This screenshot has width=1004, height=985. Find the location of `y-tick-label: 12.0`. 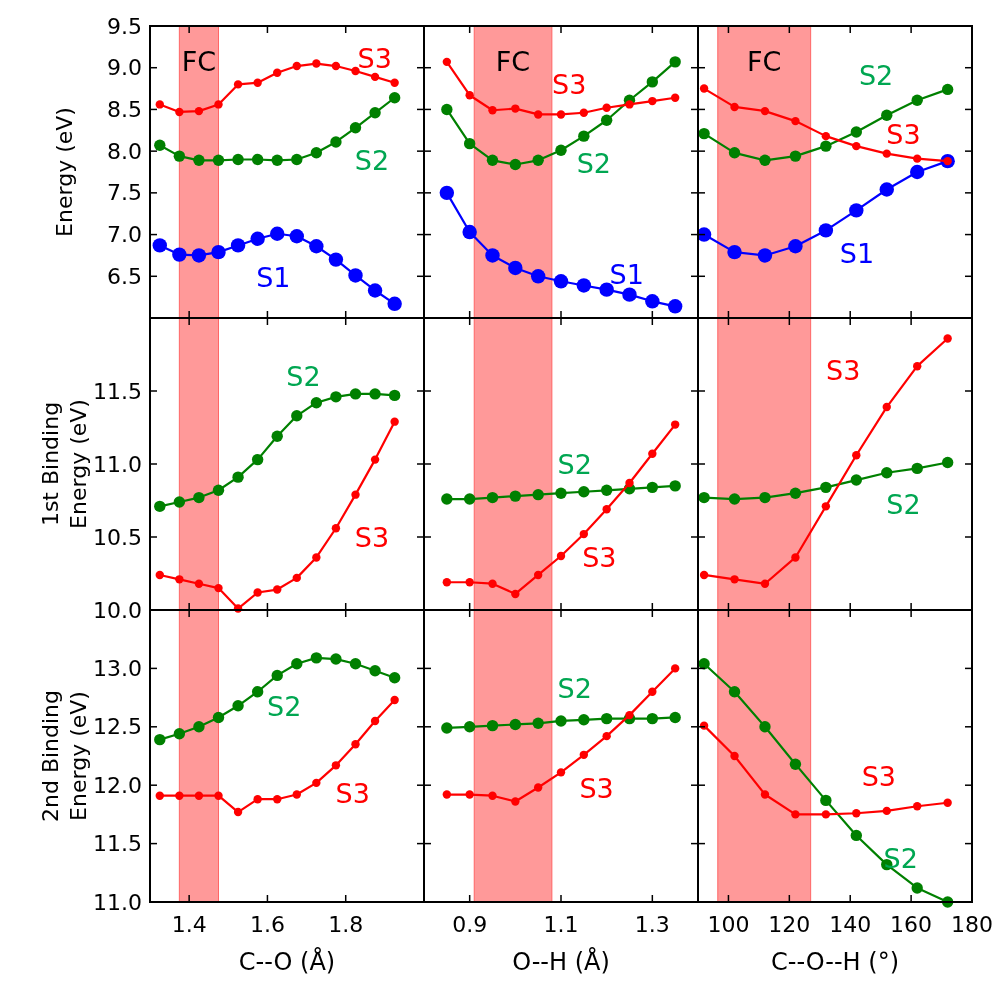

y-tick-label: 12.0 is located at coordinates (117, 785).